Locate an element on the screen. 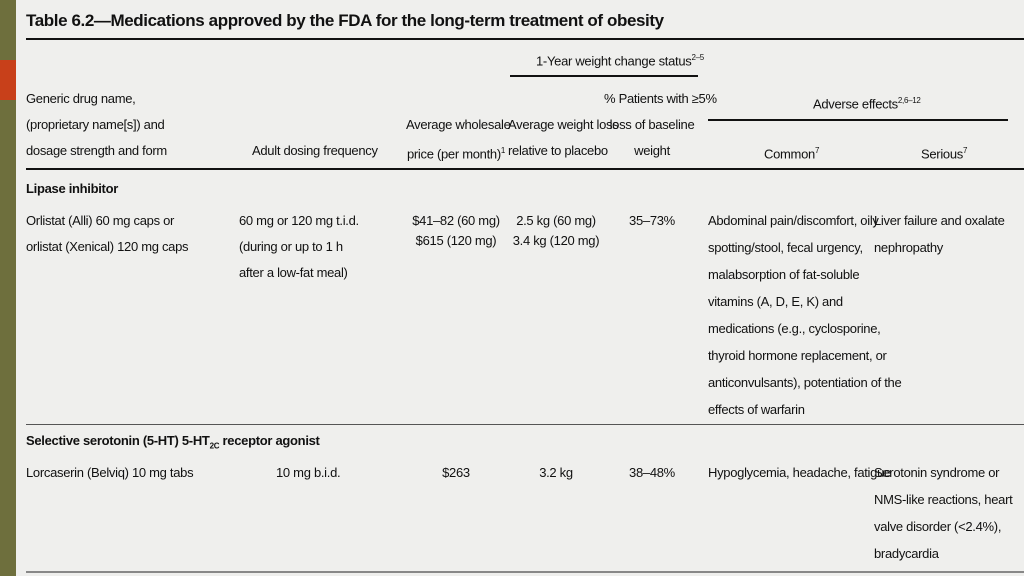 This screenshot has width=1024, height=576. col-header-dosing: Adult dosing frequency is located at coordinates (315, 150).